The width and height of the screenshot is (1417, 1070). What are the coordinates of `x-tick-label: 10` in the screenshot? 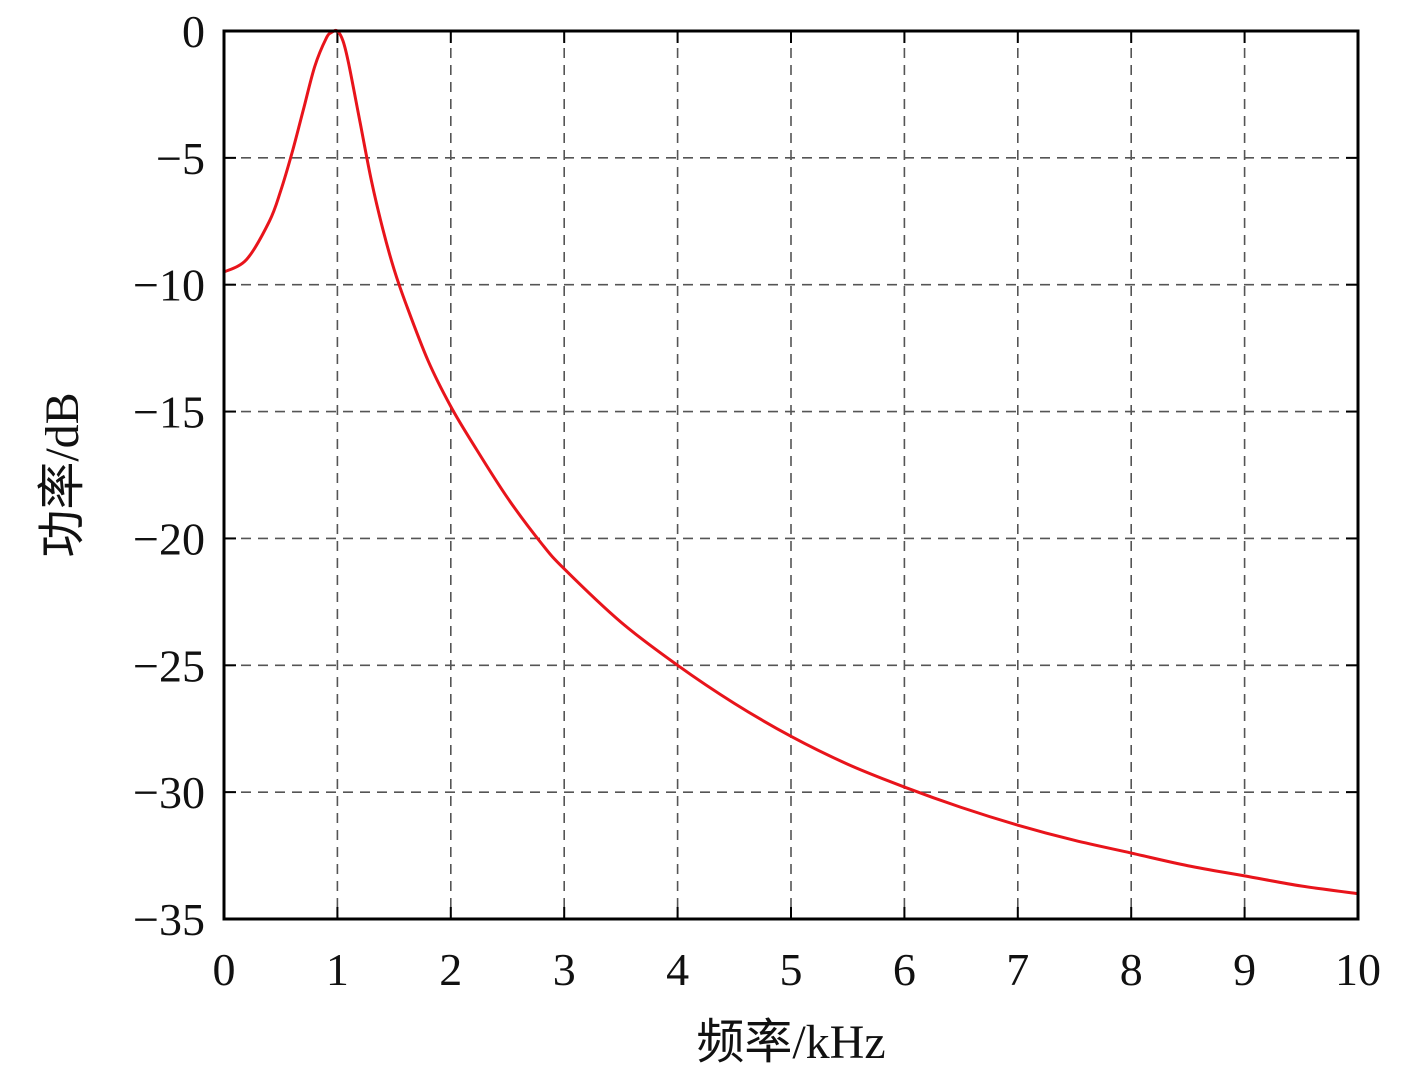 It's located at (1358, 969).